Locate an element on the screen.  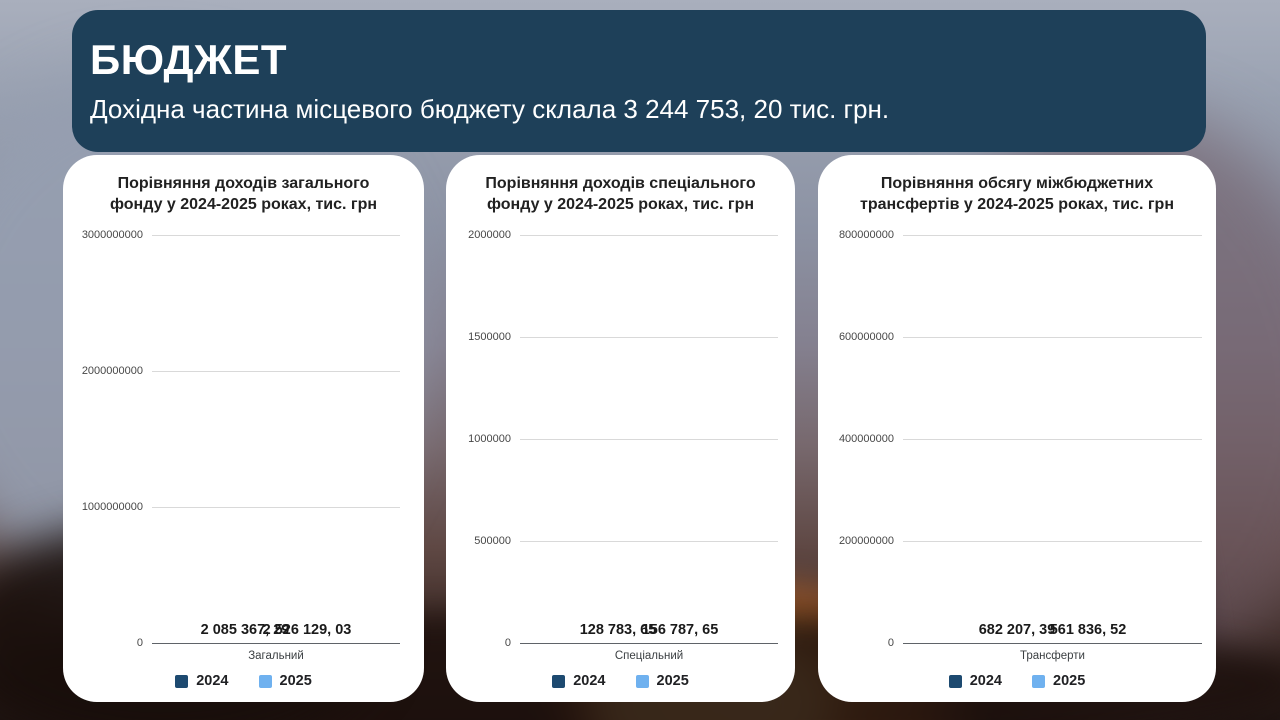
y-tick-label: 500000 is located at coordinates (492, 541).